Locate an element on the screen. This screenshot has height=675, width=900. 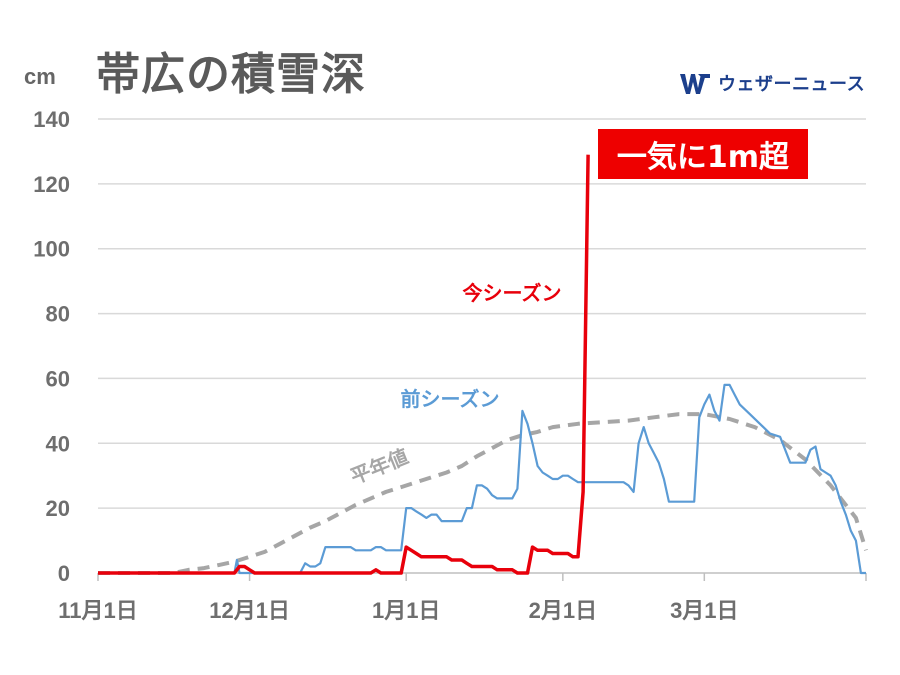
y-tick-label: 80 is located at coordinates (58, 314).